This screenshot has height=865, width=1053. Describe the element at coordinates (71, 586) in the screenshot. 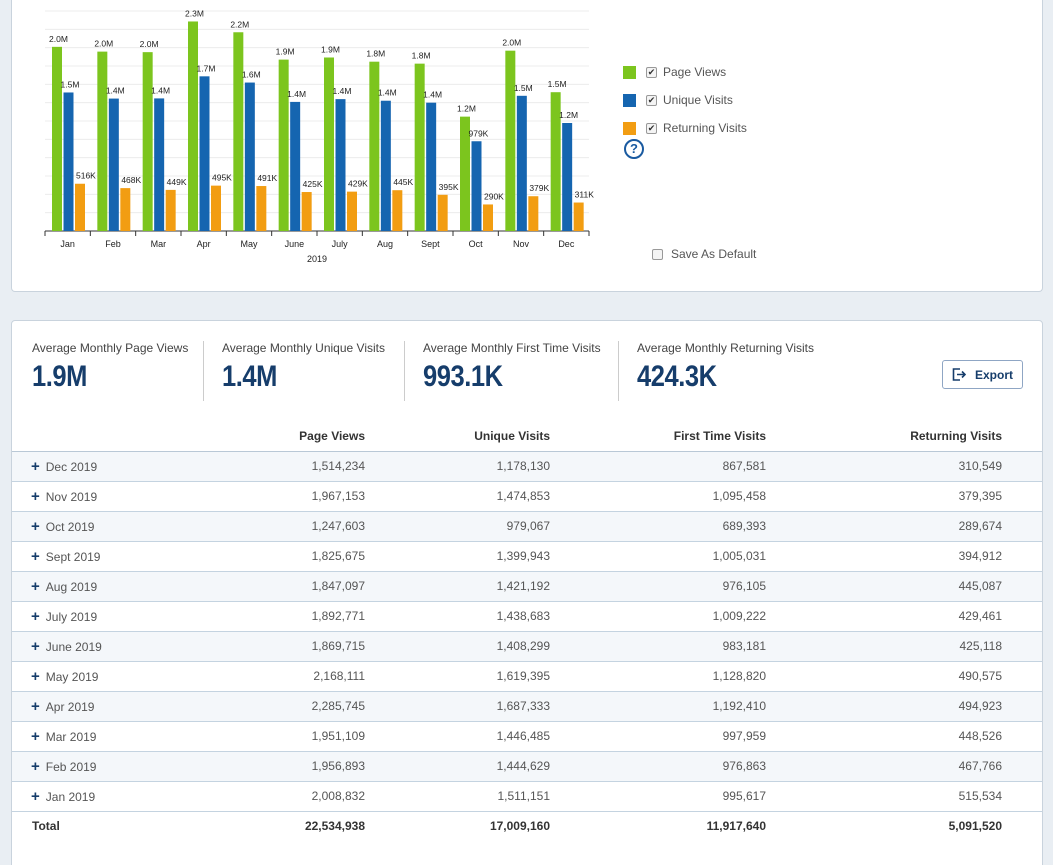

I see `row-month-label: Aug 2019` at that location.